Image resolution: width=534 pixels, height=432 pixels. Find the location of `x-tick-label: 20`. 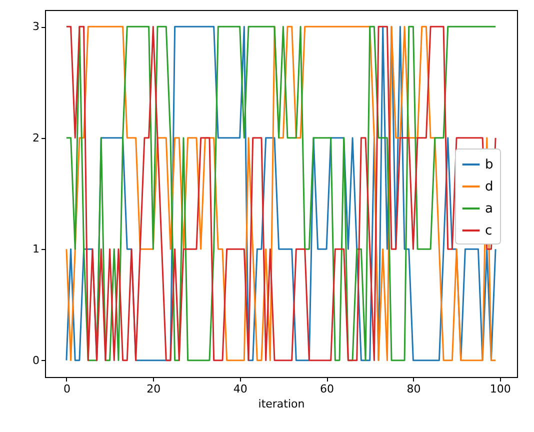

x-tick-label: 20 is located at coordinates (153, 389).